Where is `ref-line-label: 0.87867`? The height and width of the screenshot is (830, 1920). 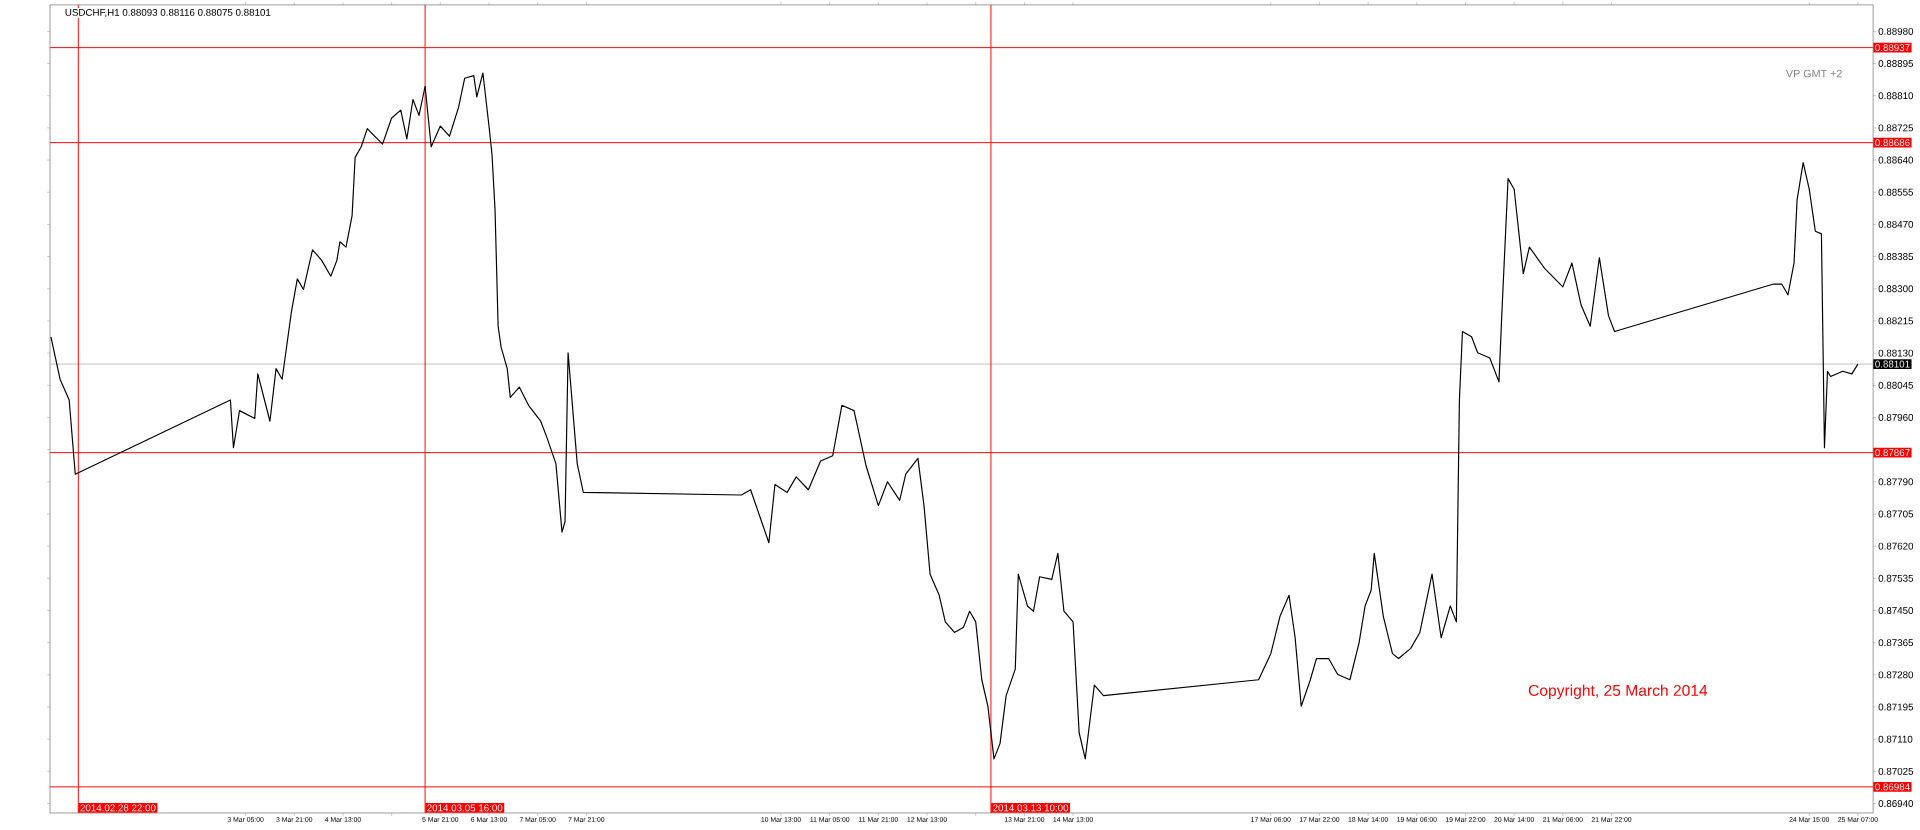
ref-line-label: 0.87867 is located at coordinates (1892, 453).